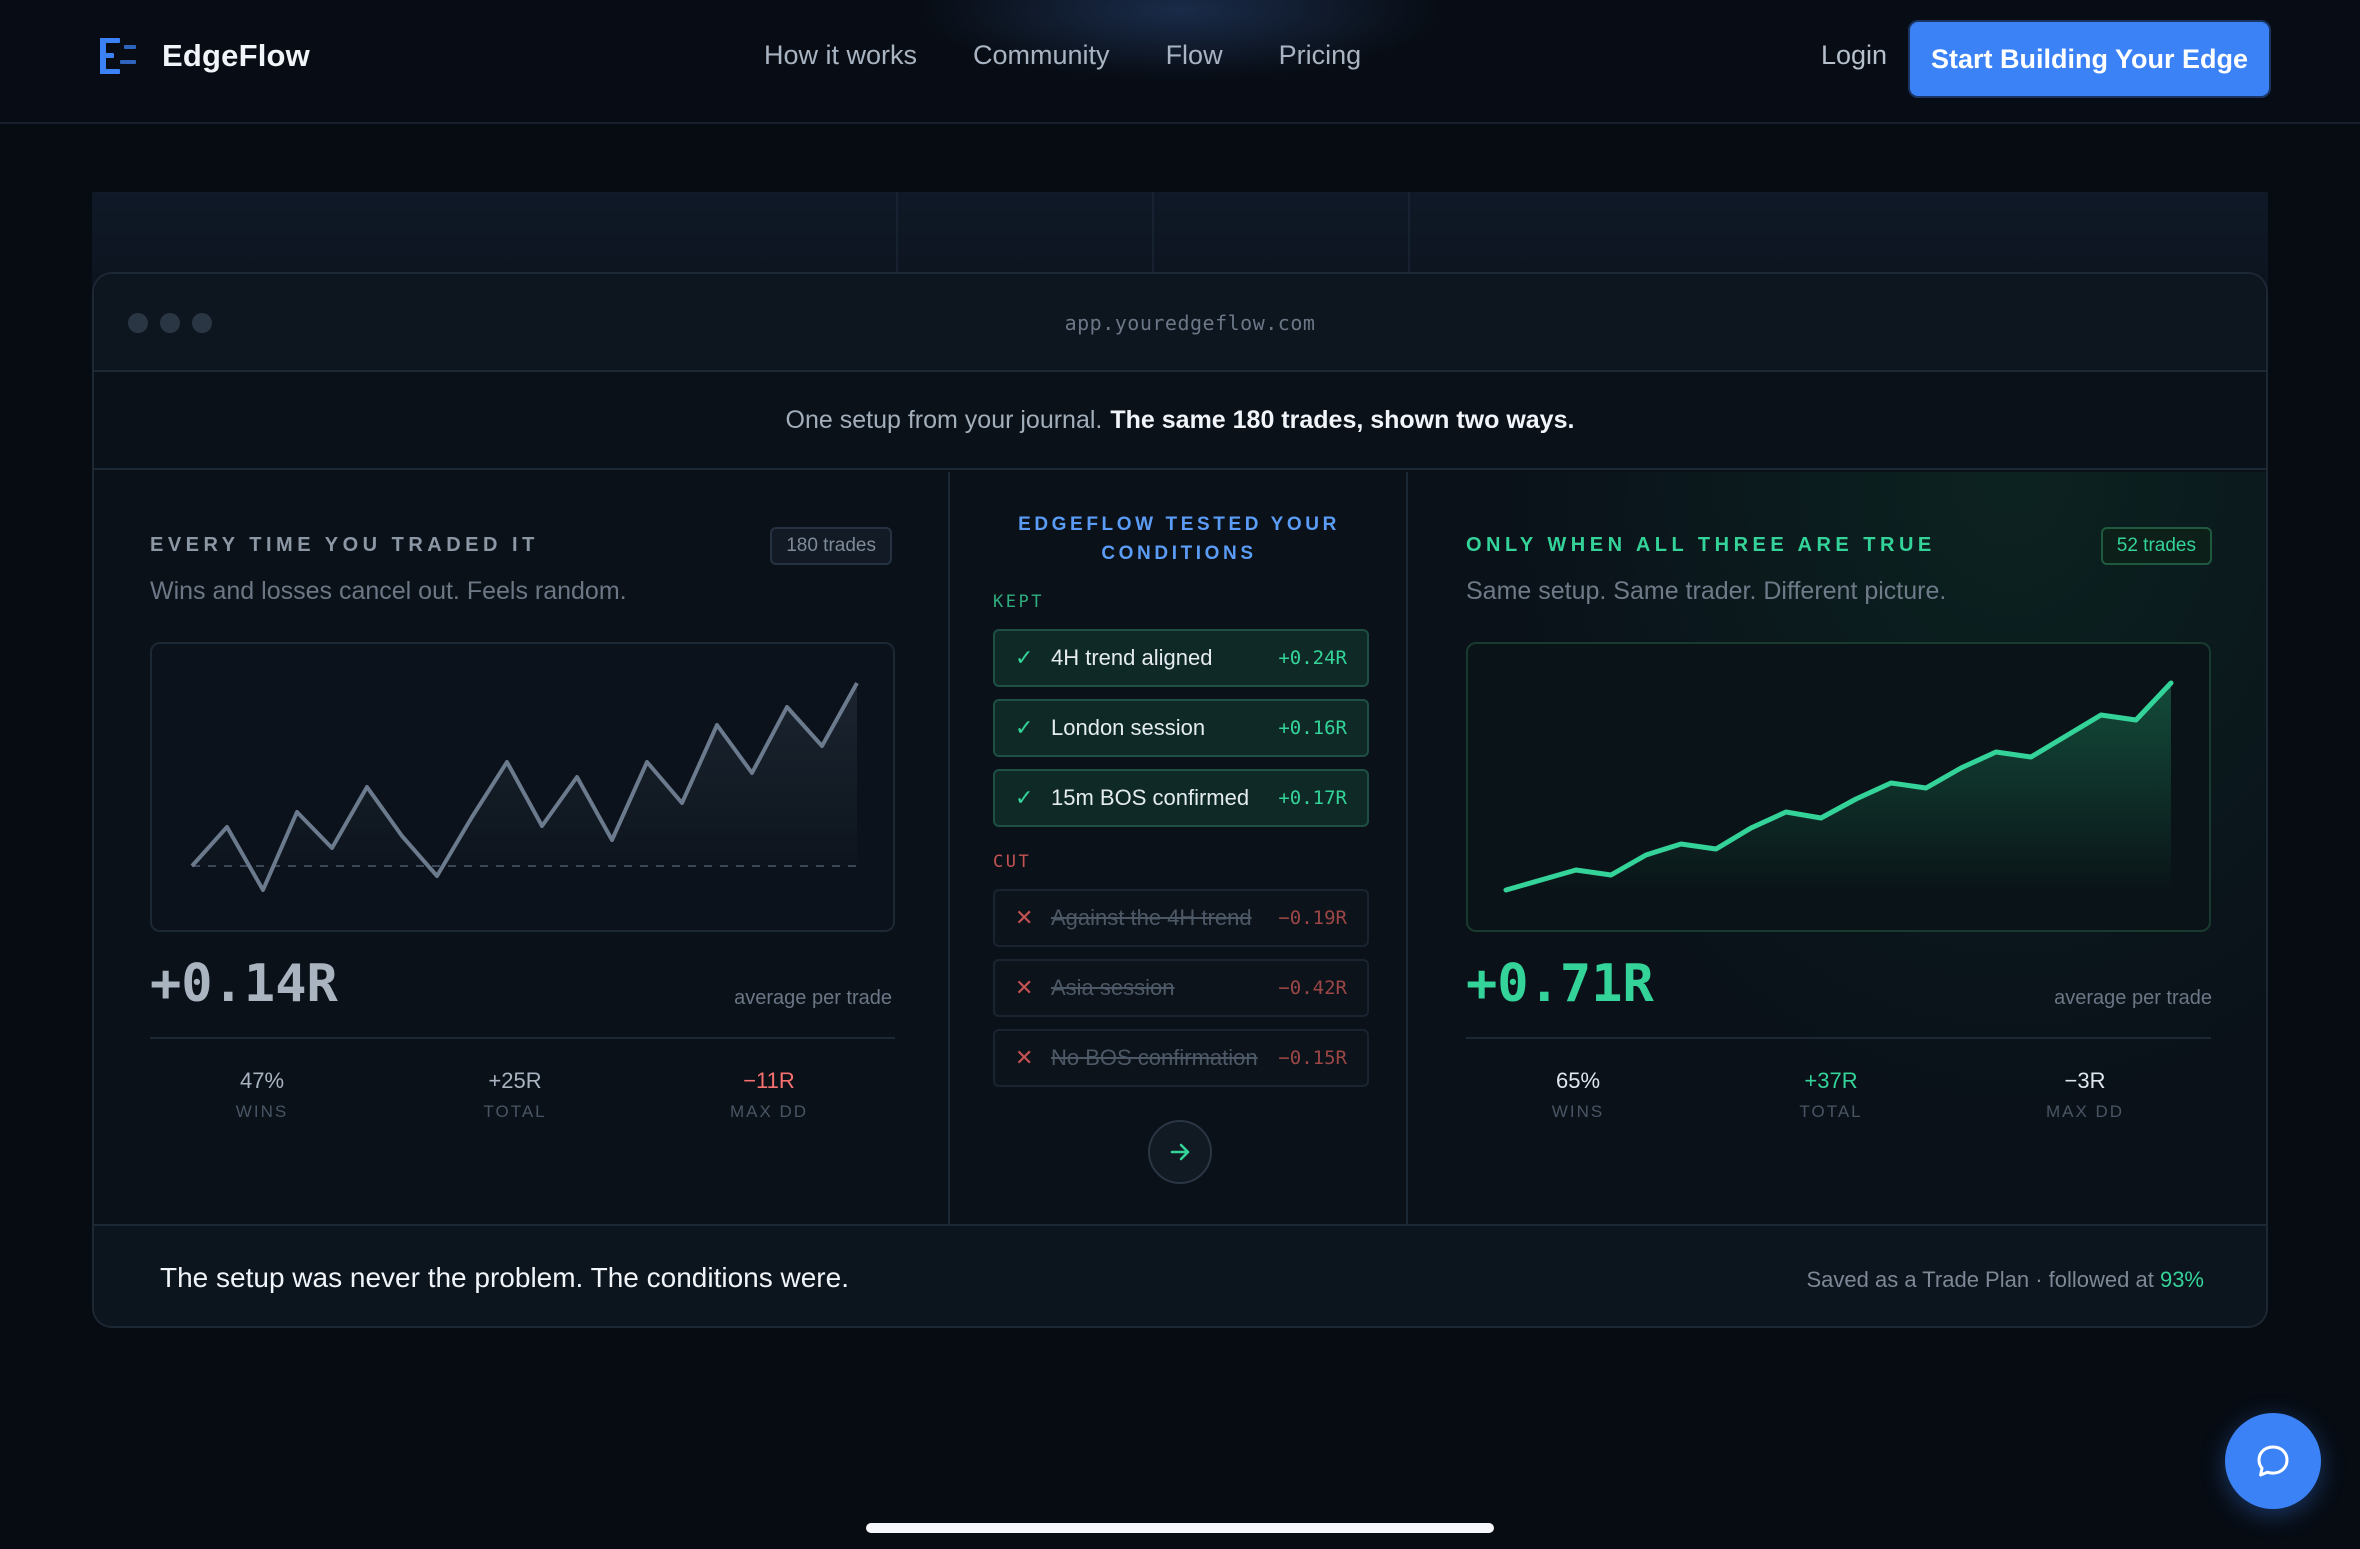 Image resolution: width=2360 pixels, height=1549 pixels. I want to click on trade-plan-status: Saved as a Trade Plan · followed at 93%, so click(2006, 1280).